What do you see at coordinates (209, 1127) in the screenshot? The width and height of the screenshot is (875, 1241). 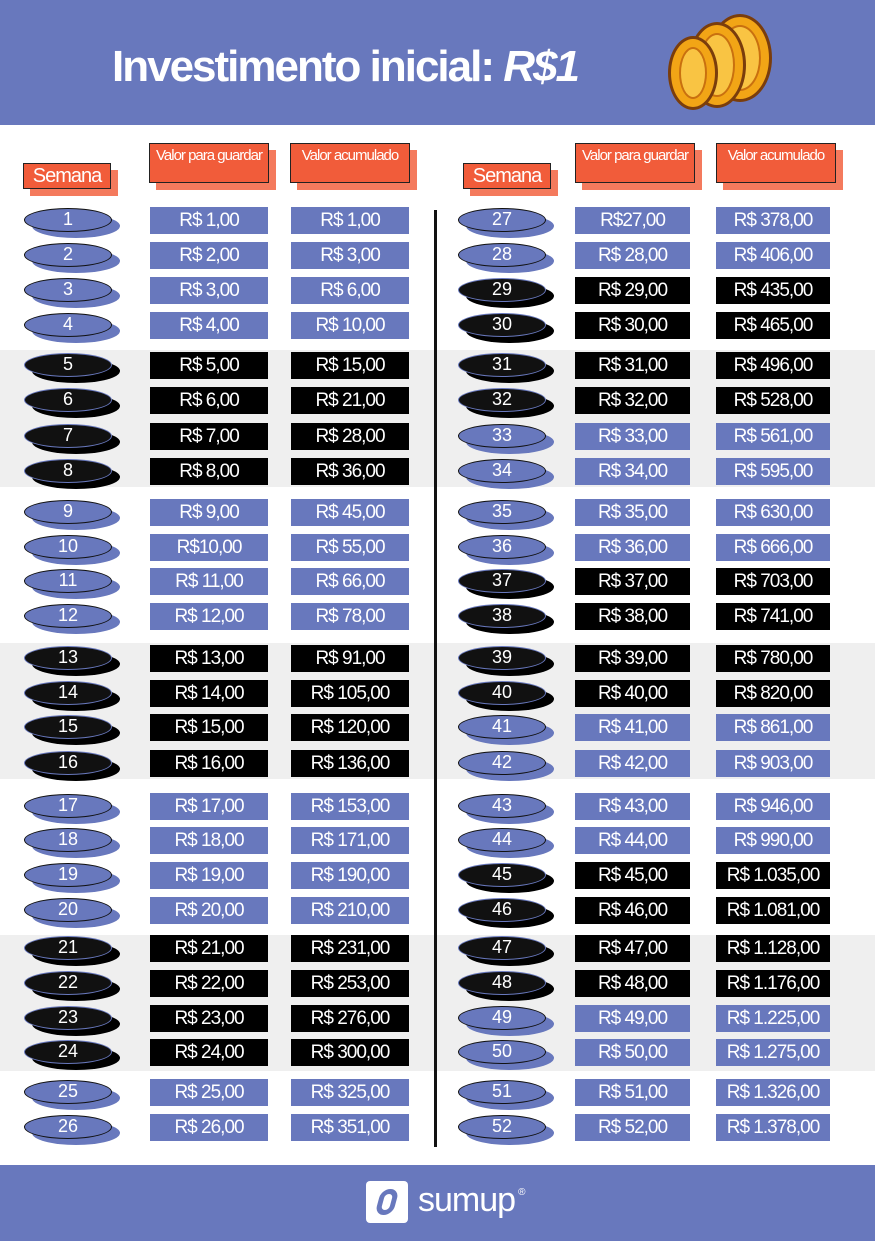 I see `save-value: R$ 26,00` at bounding box center [209, 1127].